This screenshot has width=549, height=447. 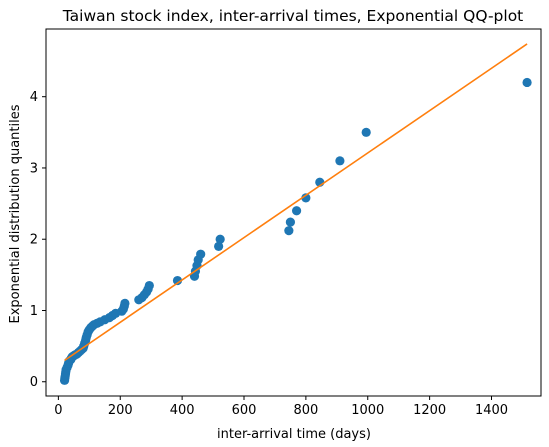 I want to click on y-axis: 0 1 2 3 4, so click(x=38, y=240).